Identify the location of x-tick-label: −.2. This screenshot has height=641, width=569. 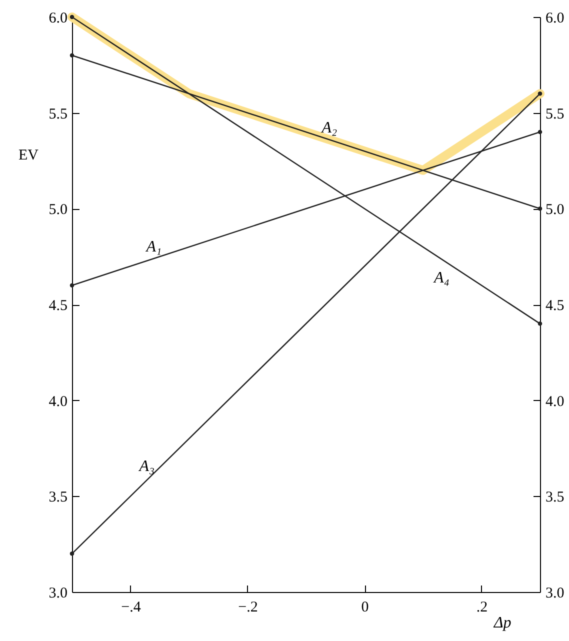
(248, 608).